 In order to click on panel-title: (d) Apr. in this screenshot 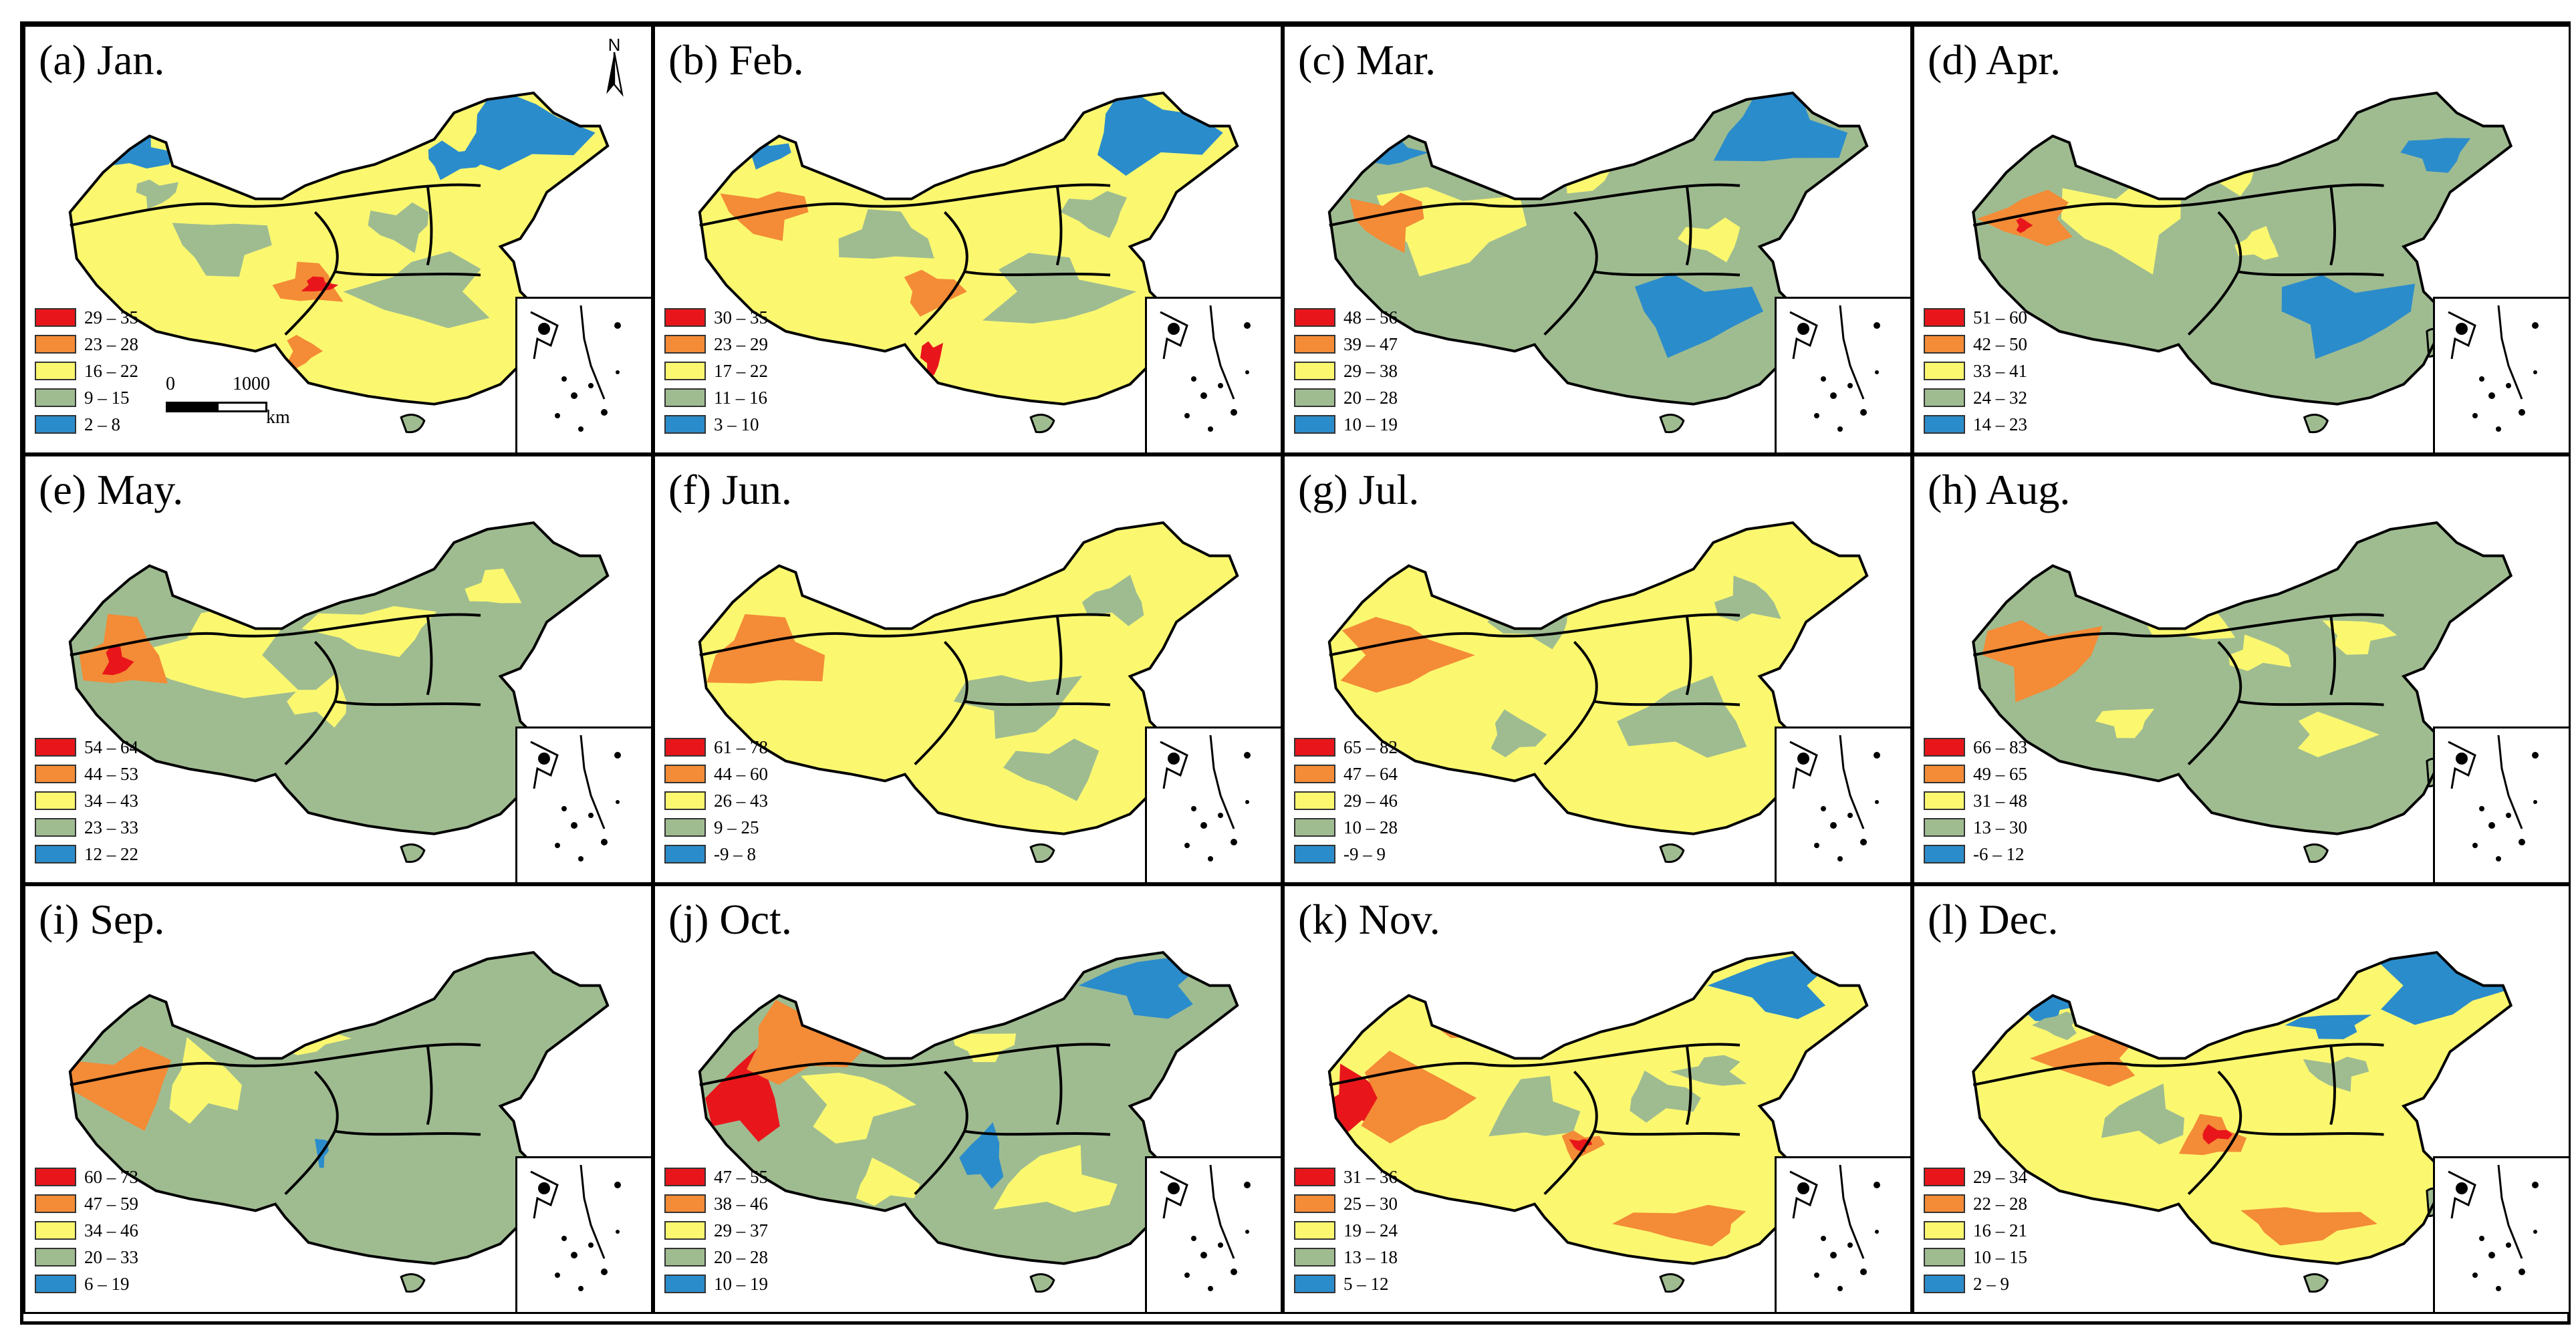, I will do `click(1994, 60)`.